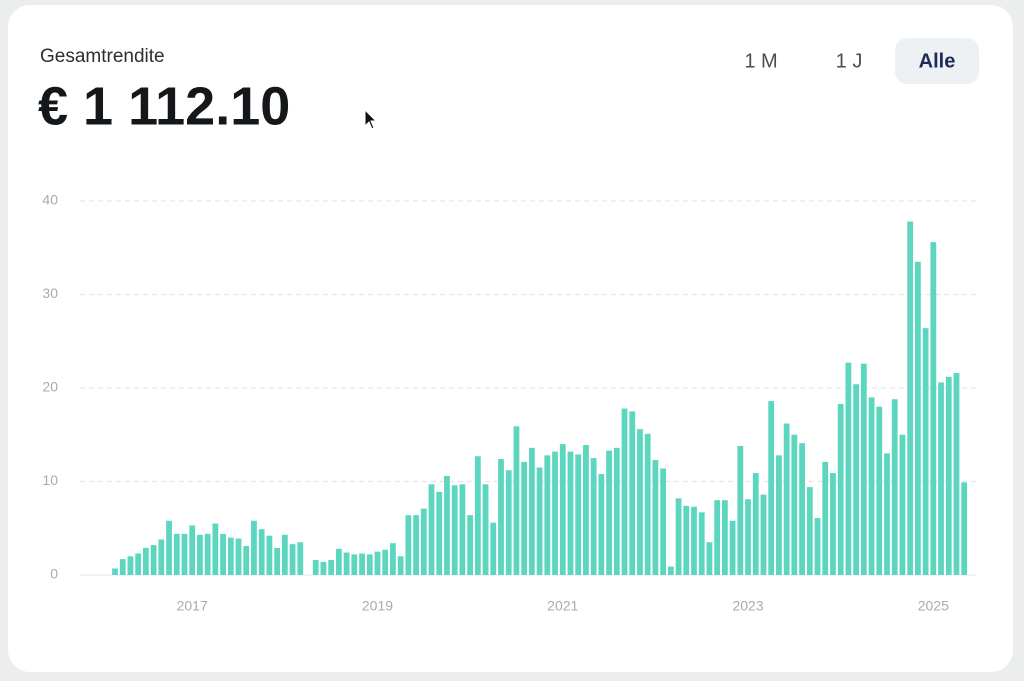 This screenshot has height=681, width=1024. Describe the element at coordinates (164, 106) in the screenshot. I see `total-amount: € 1 112.10` at that location.